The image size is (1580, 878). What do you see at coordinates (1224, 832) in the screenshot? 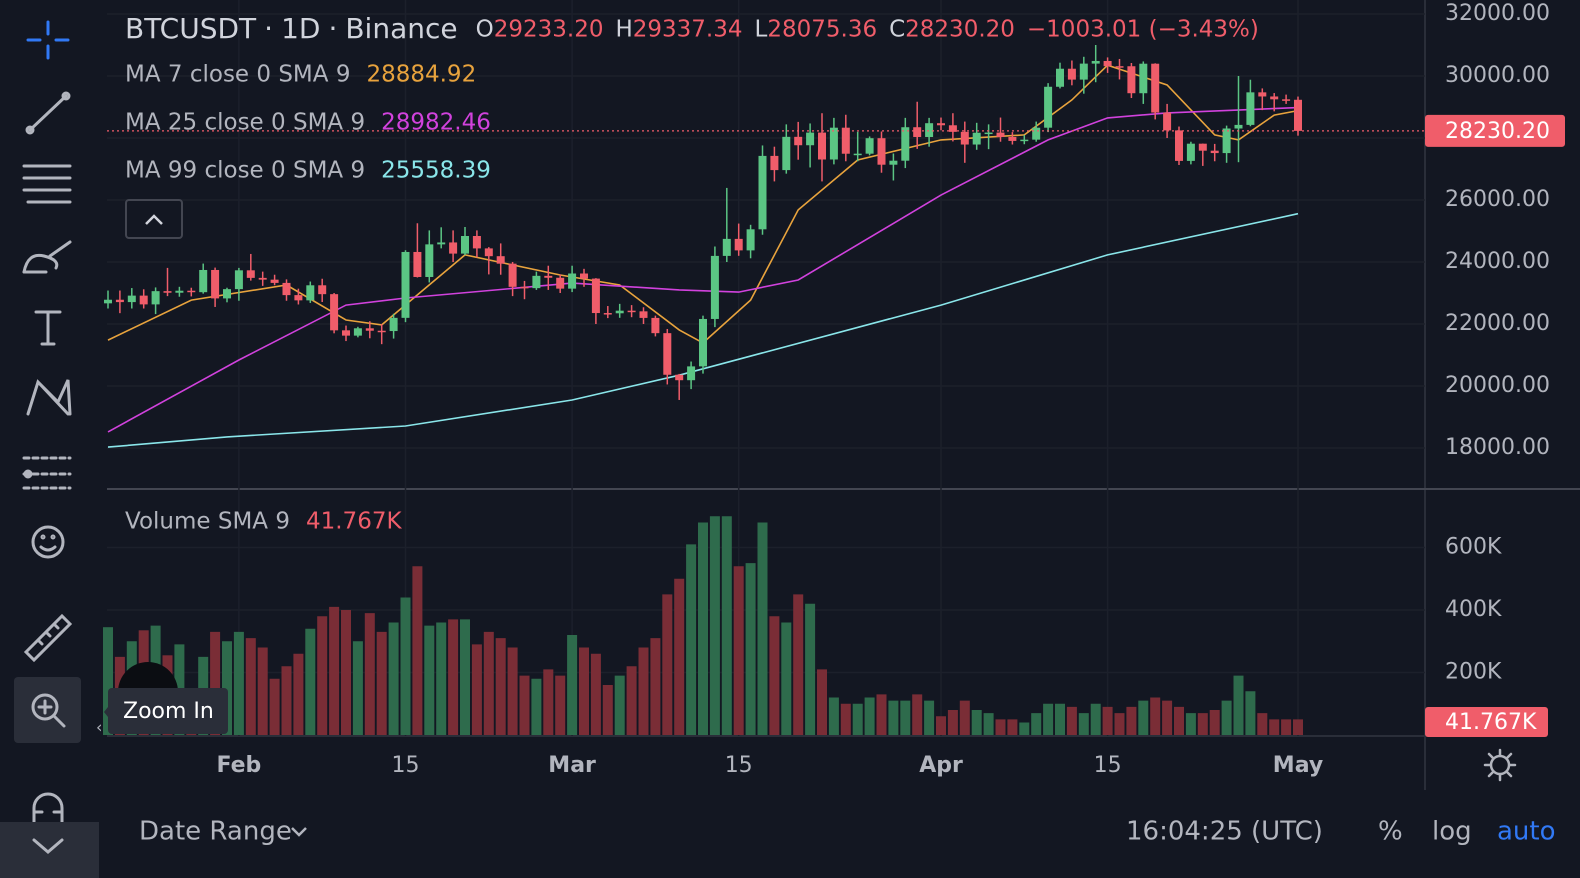
I see `clock: 16:04:25 (UTC)` at bounding box center [1224, 832].